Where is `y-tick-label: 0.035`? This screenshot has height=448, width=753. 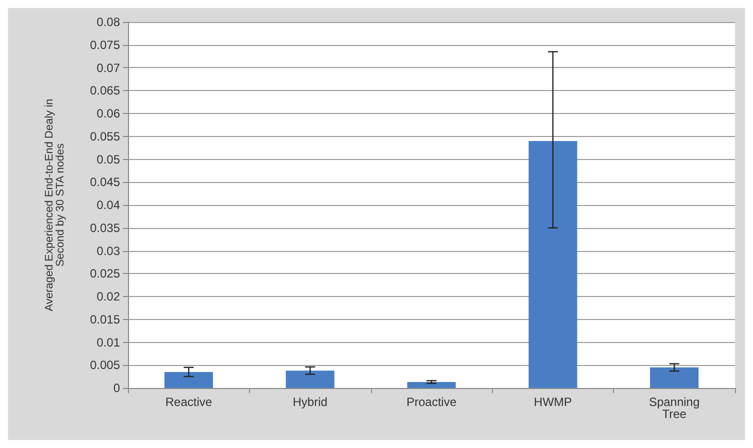 y-tick-label: 0.035 is located at coordinates (105, 227).